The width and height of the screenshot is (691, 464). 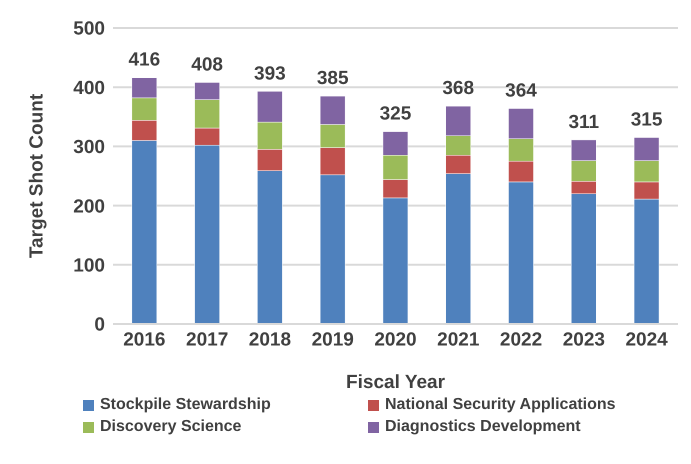 What do you see at coordinates (207, 339) in the screenshot?
I see `x-tick-label: 2017` at bounding box center [207, 339].